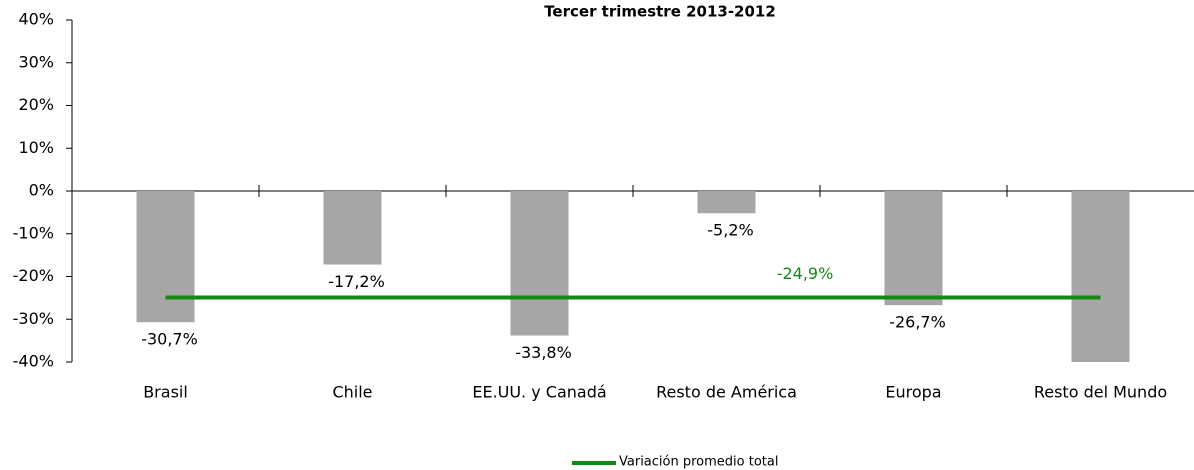 This screenshot has height=470, width=1194. What do you see at coordinates (33, 232) in the screenshot?
I see `y-tick-label: -10%` at bounding box center [33, 232].